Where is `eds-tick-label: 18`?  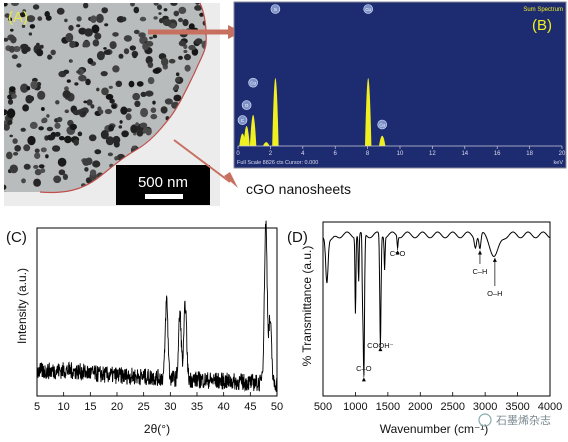
eds-tick-label: 18 is located at coordinates (529, 154).